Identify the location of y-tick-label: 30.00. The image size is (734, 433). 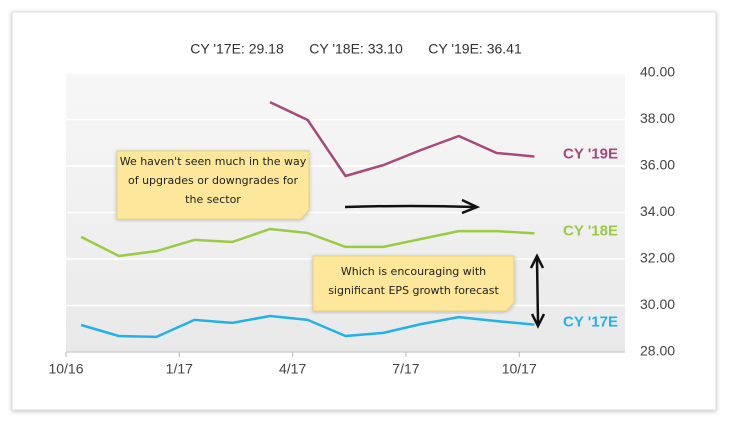
(657, 304).